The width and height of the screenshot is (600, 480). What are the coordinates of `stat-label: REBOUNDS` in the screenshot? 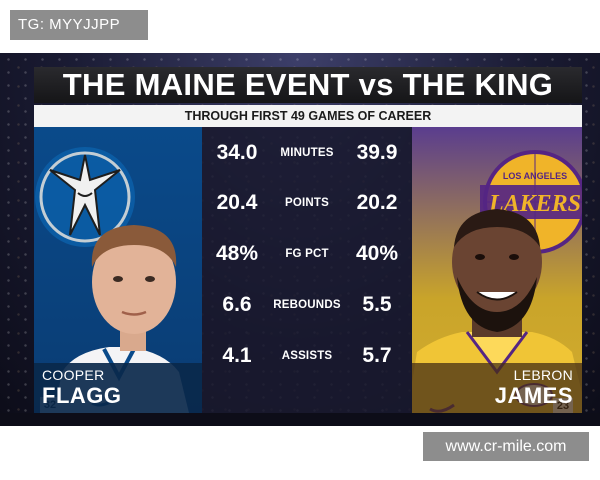 It's located at (307, 305).